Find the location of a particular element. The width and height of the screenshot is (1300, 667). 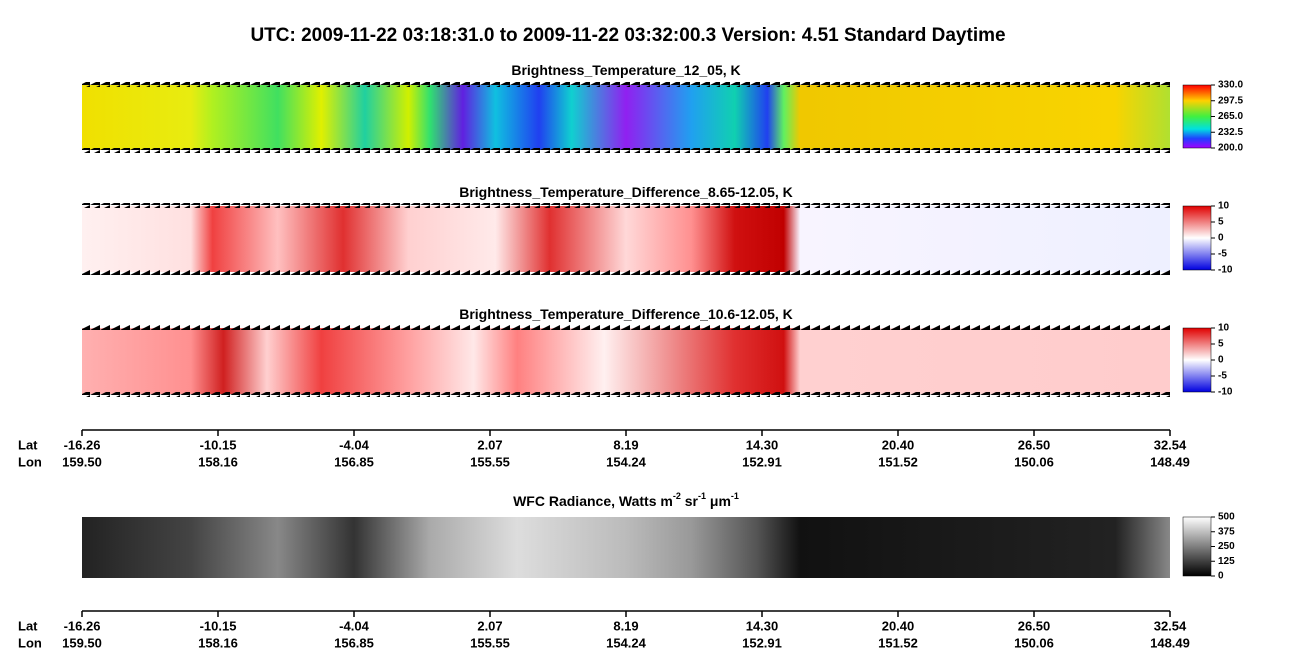

colorbar-label: 200.0 is located at coordinates (1230, 148).